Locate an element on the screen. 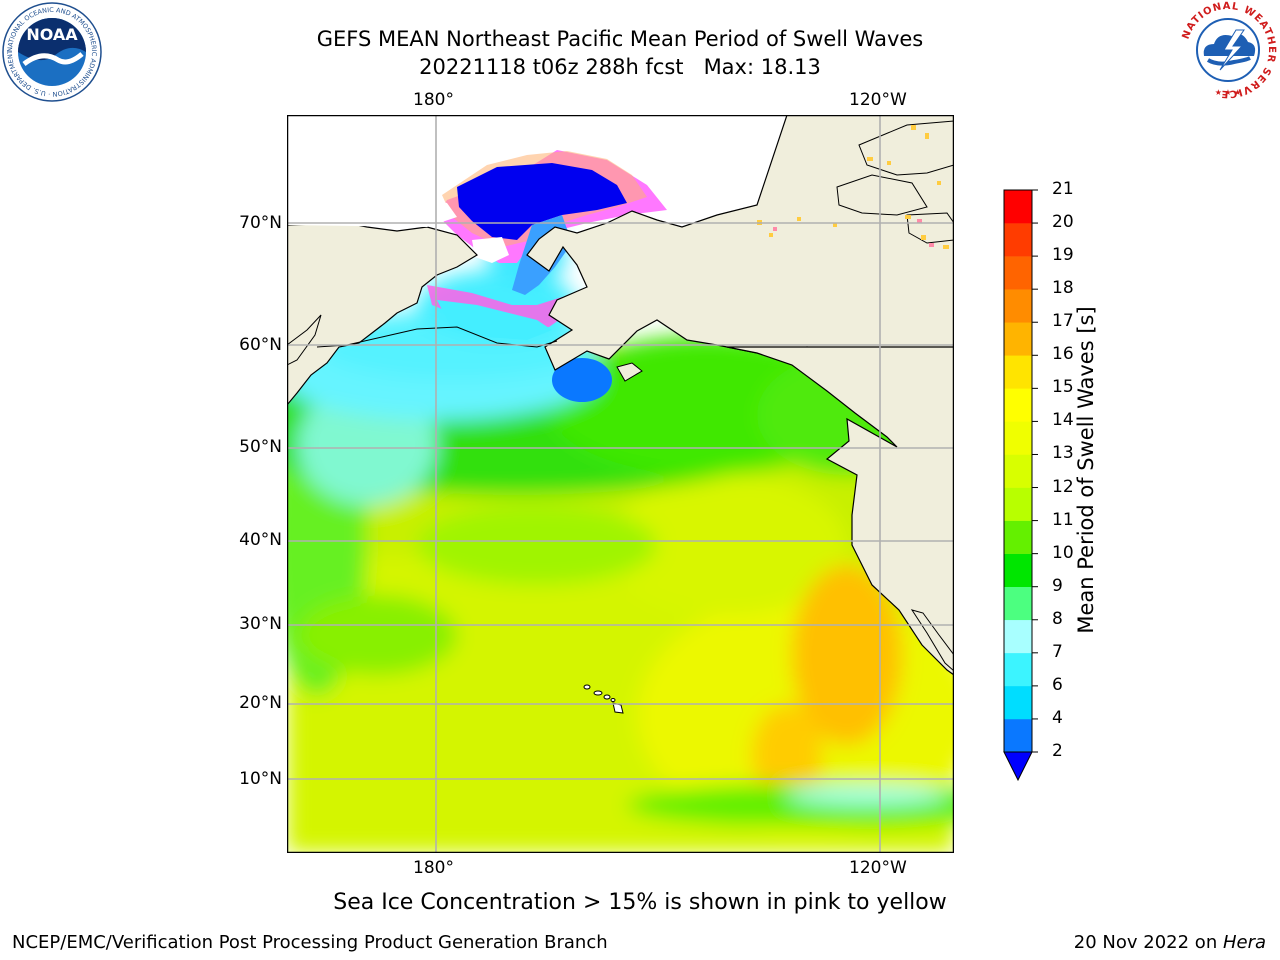 Image resolution: width=1280 pixels, height=960 pixels. lat-label-20n: 20°N is located at coordinates (260, 703).